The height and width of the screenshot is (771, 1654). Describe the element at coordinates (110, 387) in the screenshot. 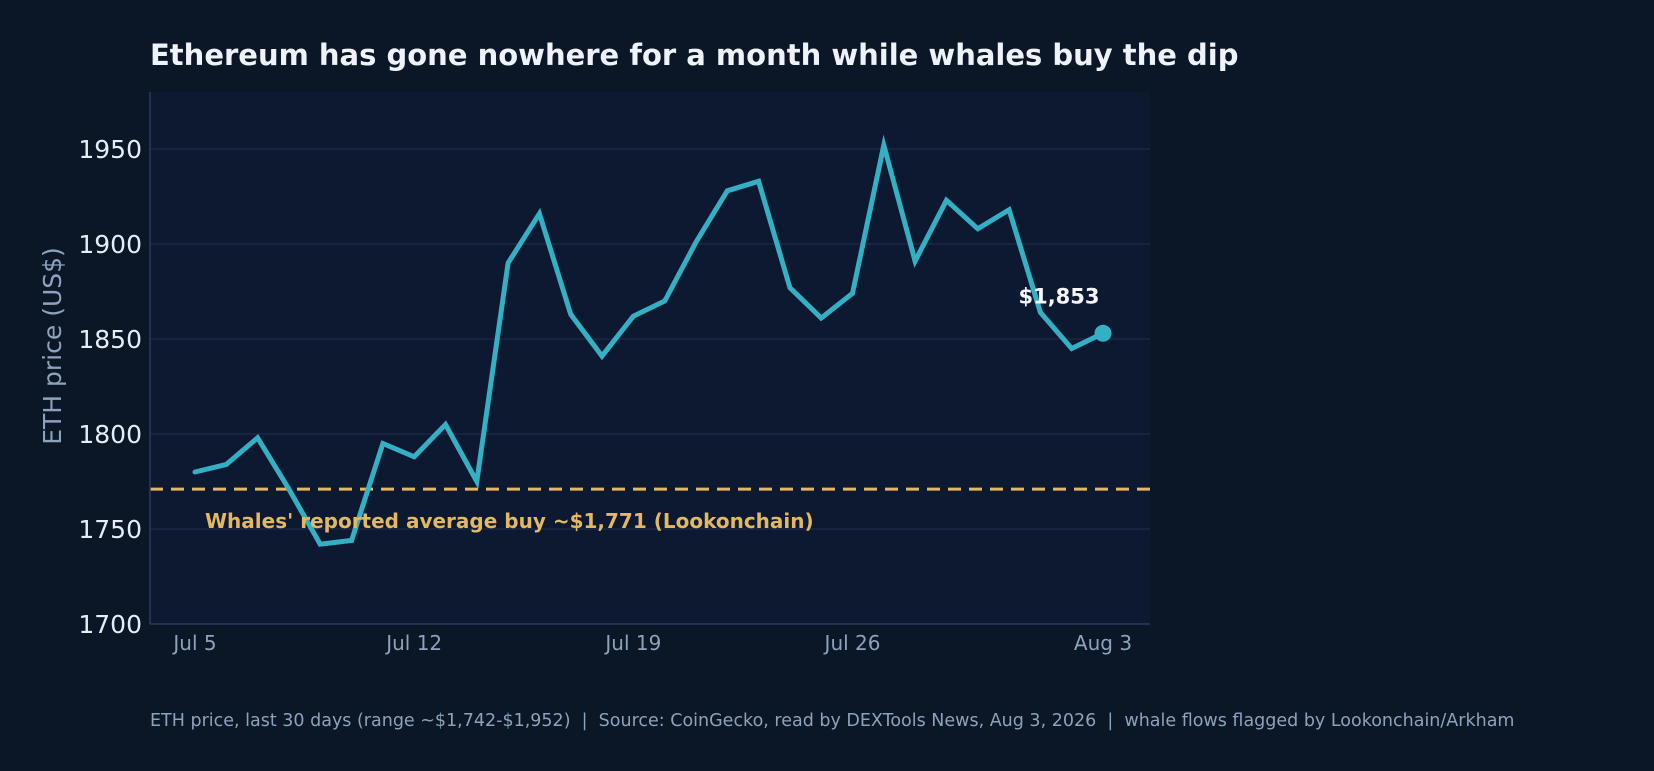

I see `y-tick-labels: 1700 1750 1800 1850 1900 1950` at that location.